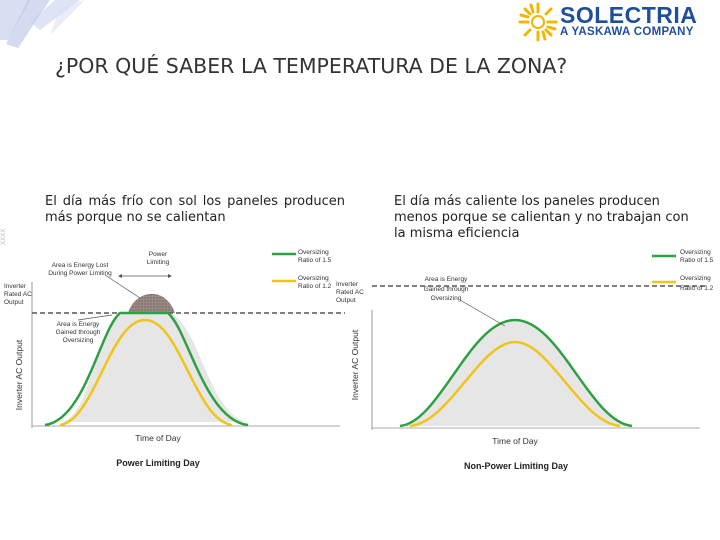 The height and width of the screenshot is (540, 720). Describe the element at coordinates (697, 288) in the screenshot. I see `right-legend-label-1.2-b: Ratio of 1.2` at that location.